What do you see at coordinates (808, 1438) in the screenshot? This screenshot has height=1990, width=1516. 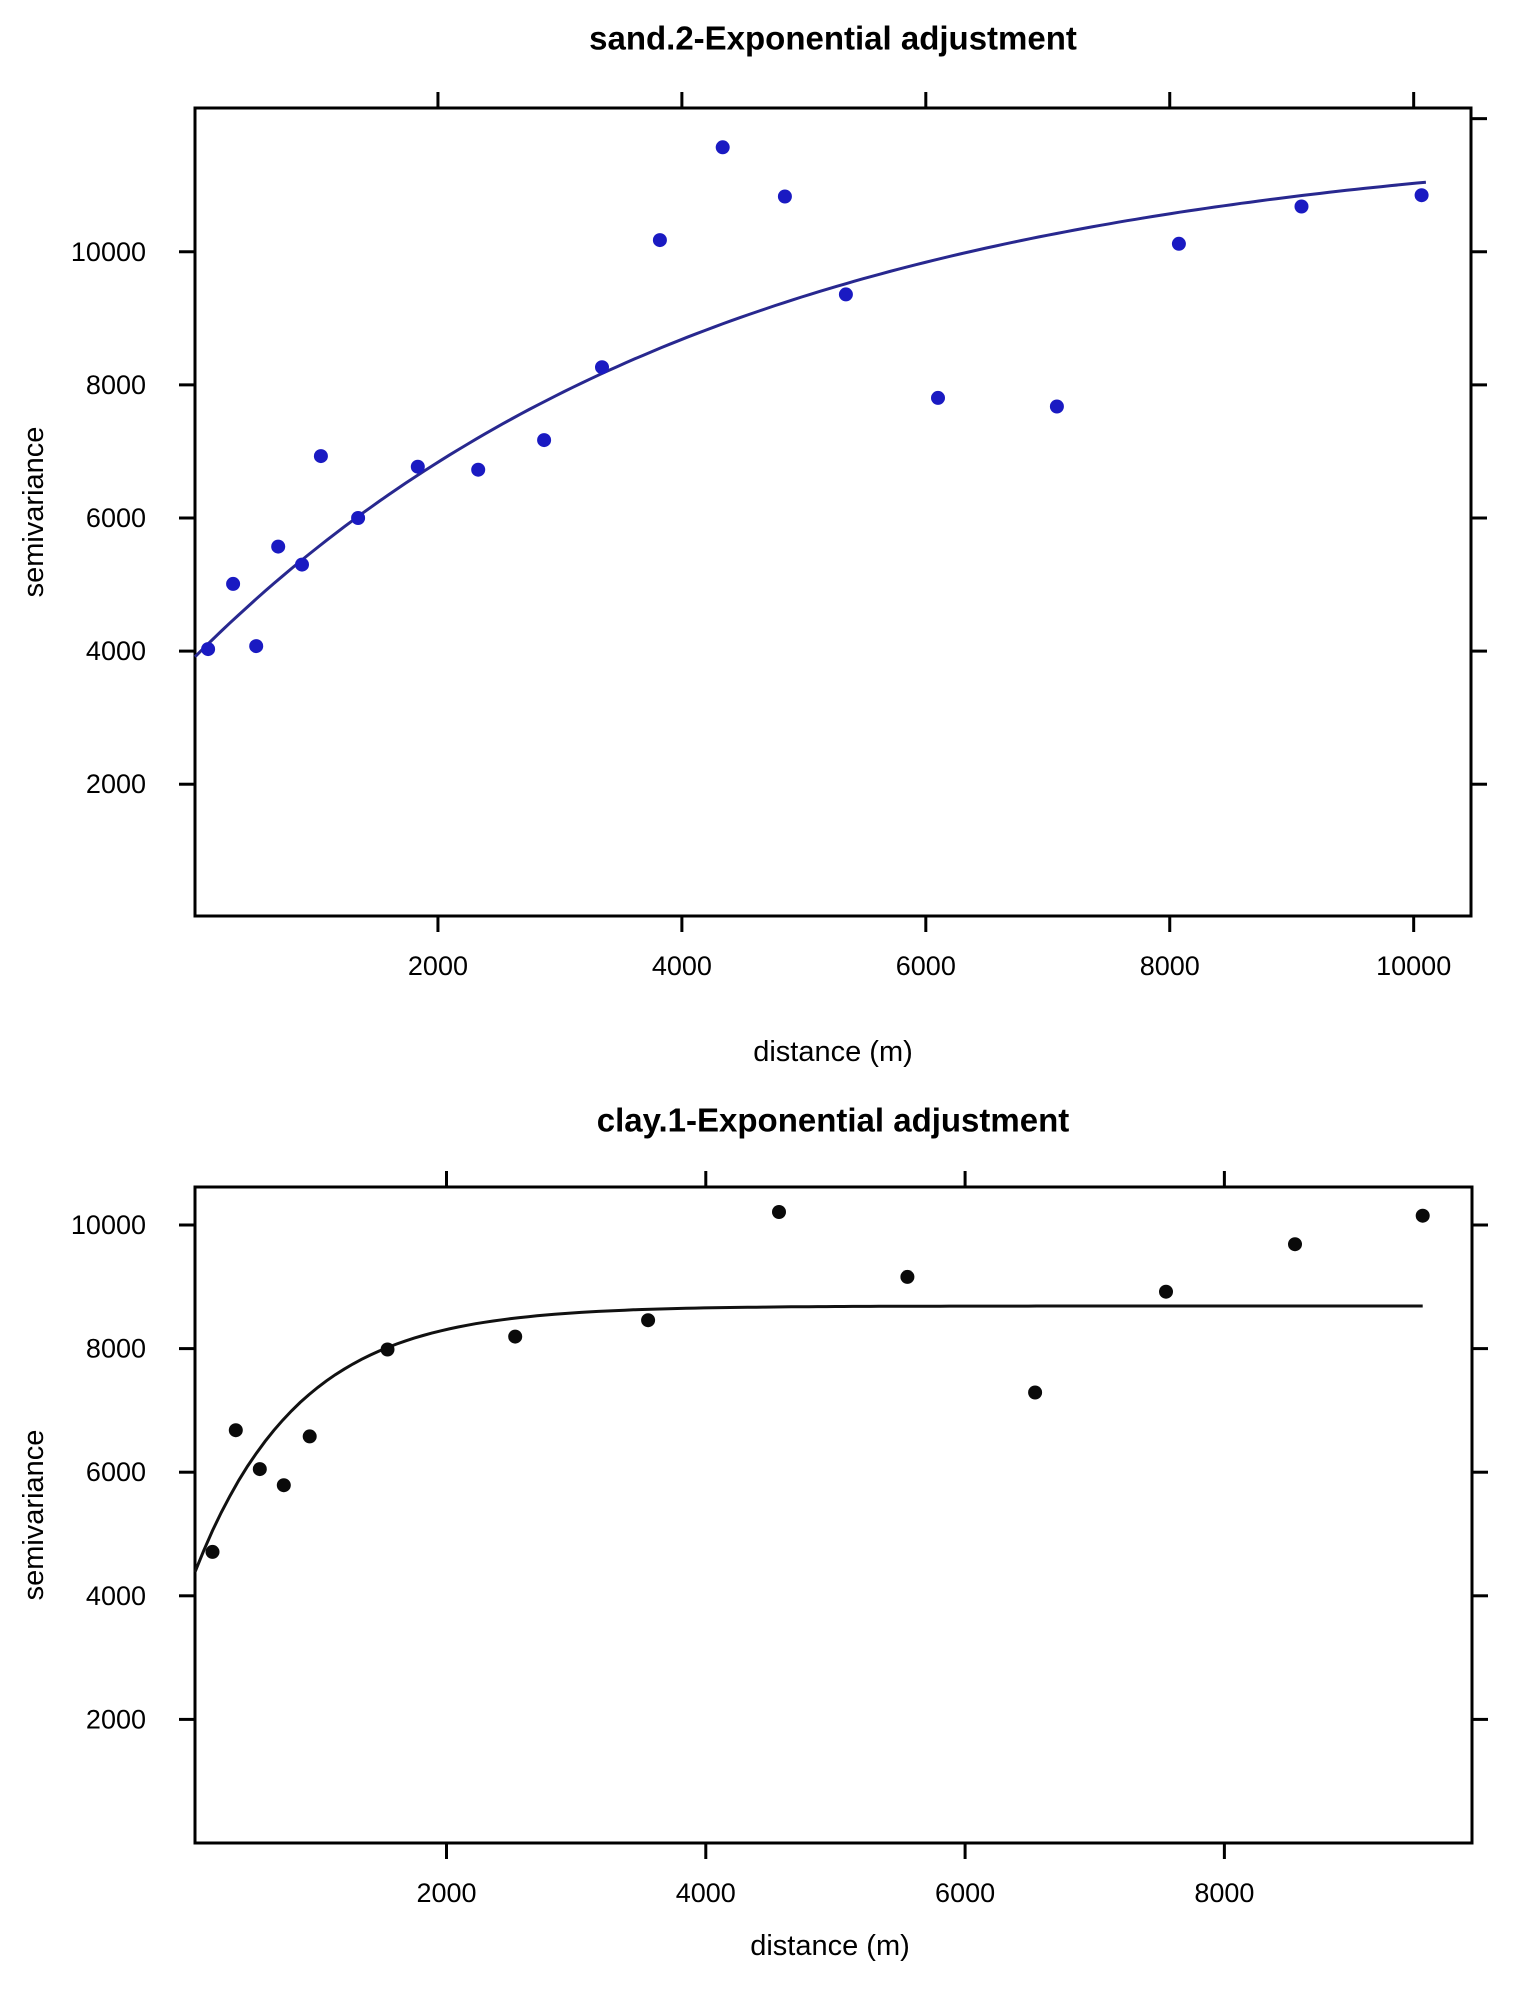 I see `fit-line` at bounding box center [808, 1438].